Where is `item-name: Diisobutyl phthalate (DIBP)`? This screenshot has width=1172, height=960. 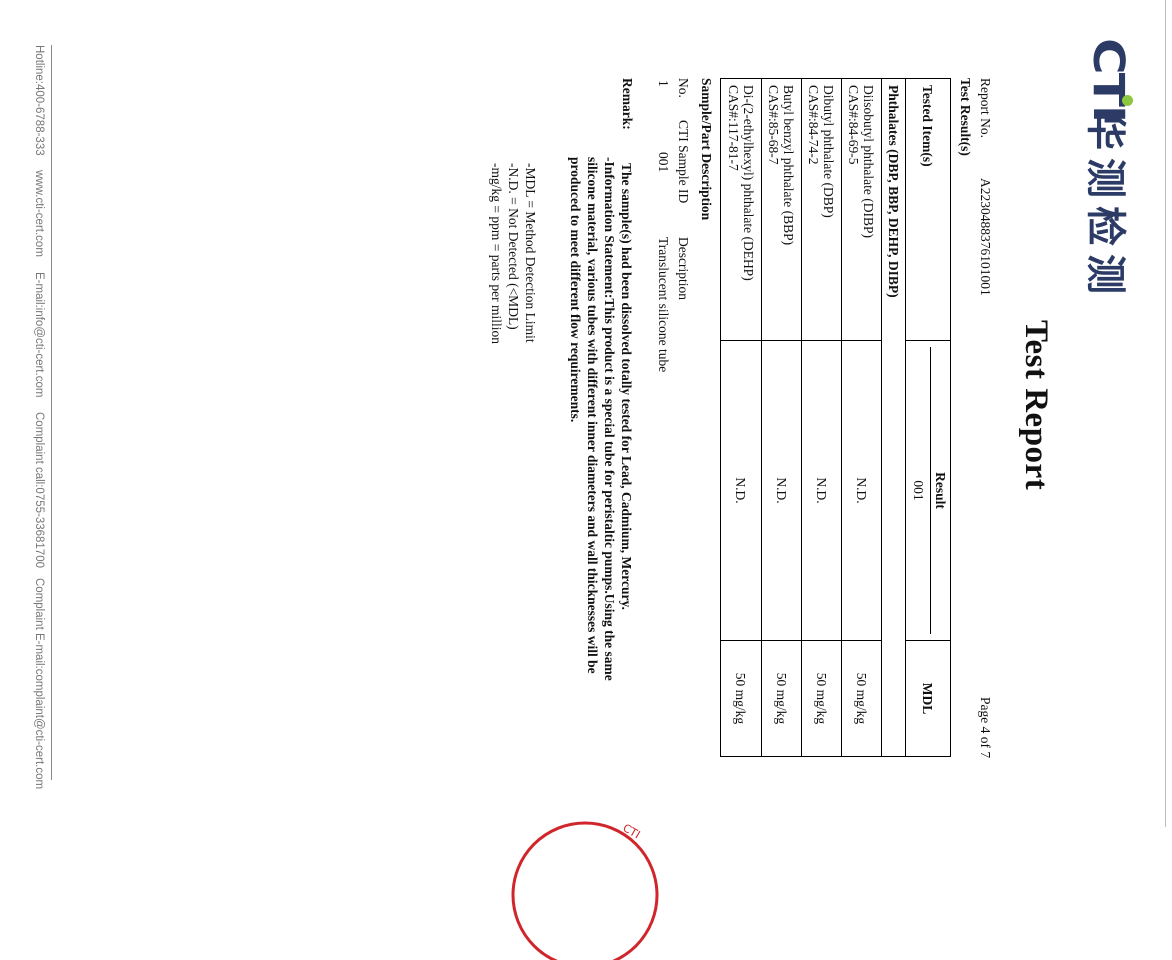
item-name: Diisobutyl phthalate (DIBP) is located at coordinates (869, 161).